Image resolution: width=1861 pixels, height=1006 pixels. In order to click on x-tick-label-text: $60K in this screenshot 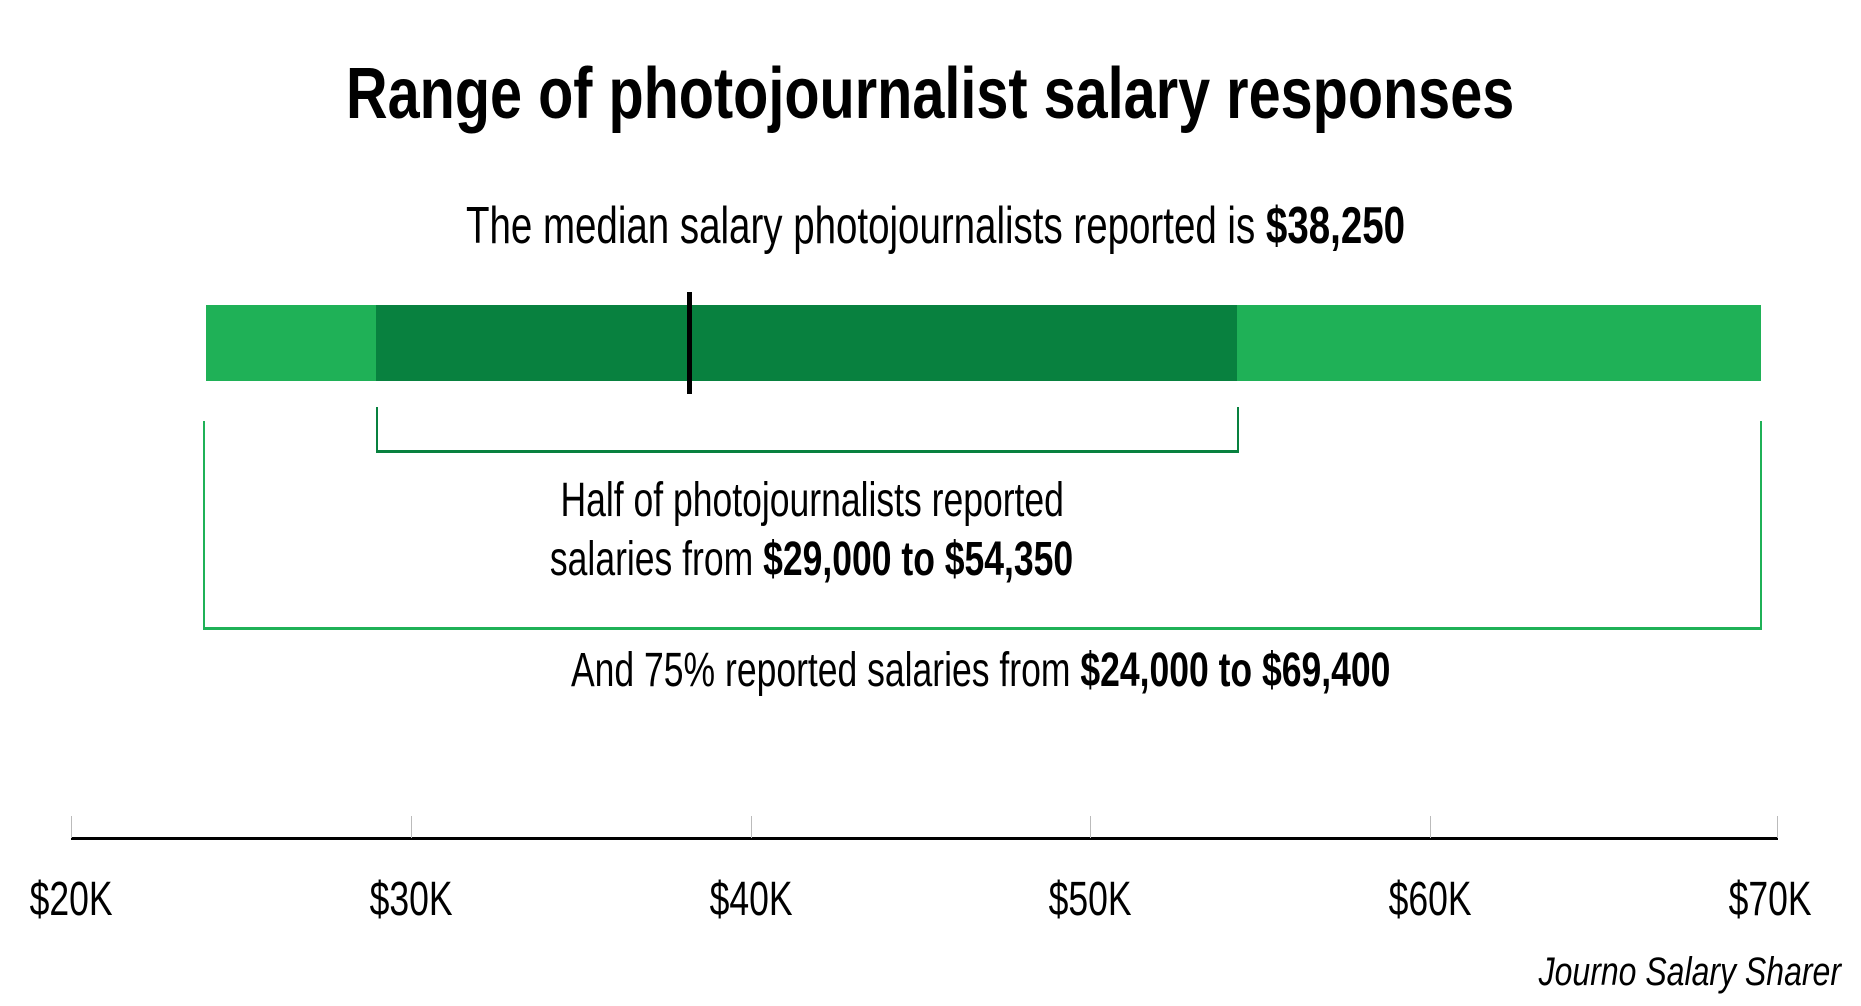, I will do `click(1430, 899)`.